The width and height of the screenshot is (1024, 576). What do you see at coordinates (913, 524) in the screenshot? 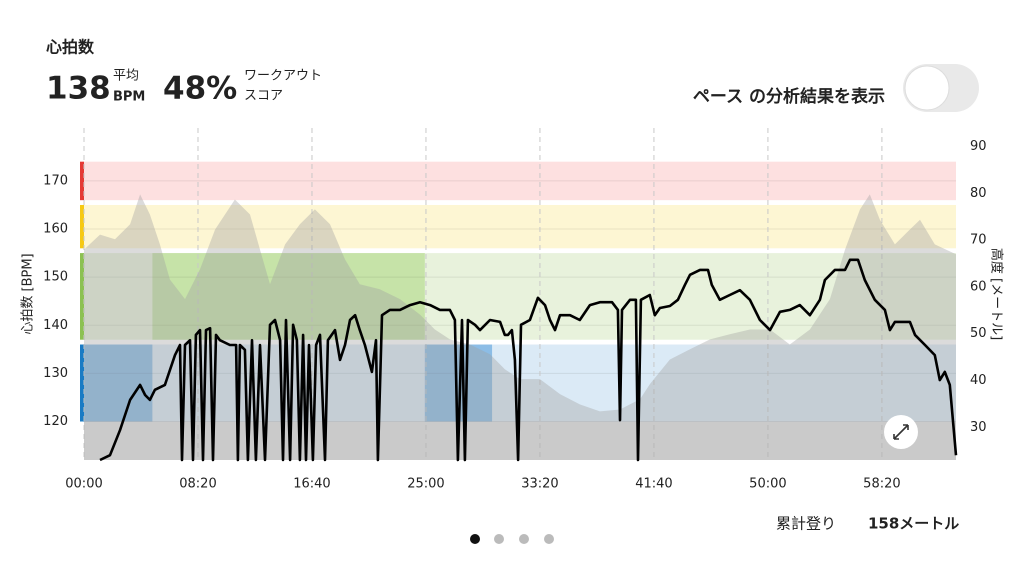
I see `footer-value: 158メートル` at bounding box center [913, 524].